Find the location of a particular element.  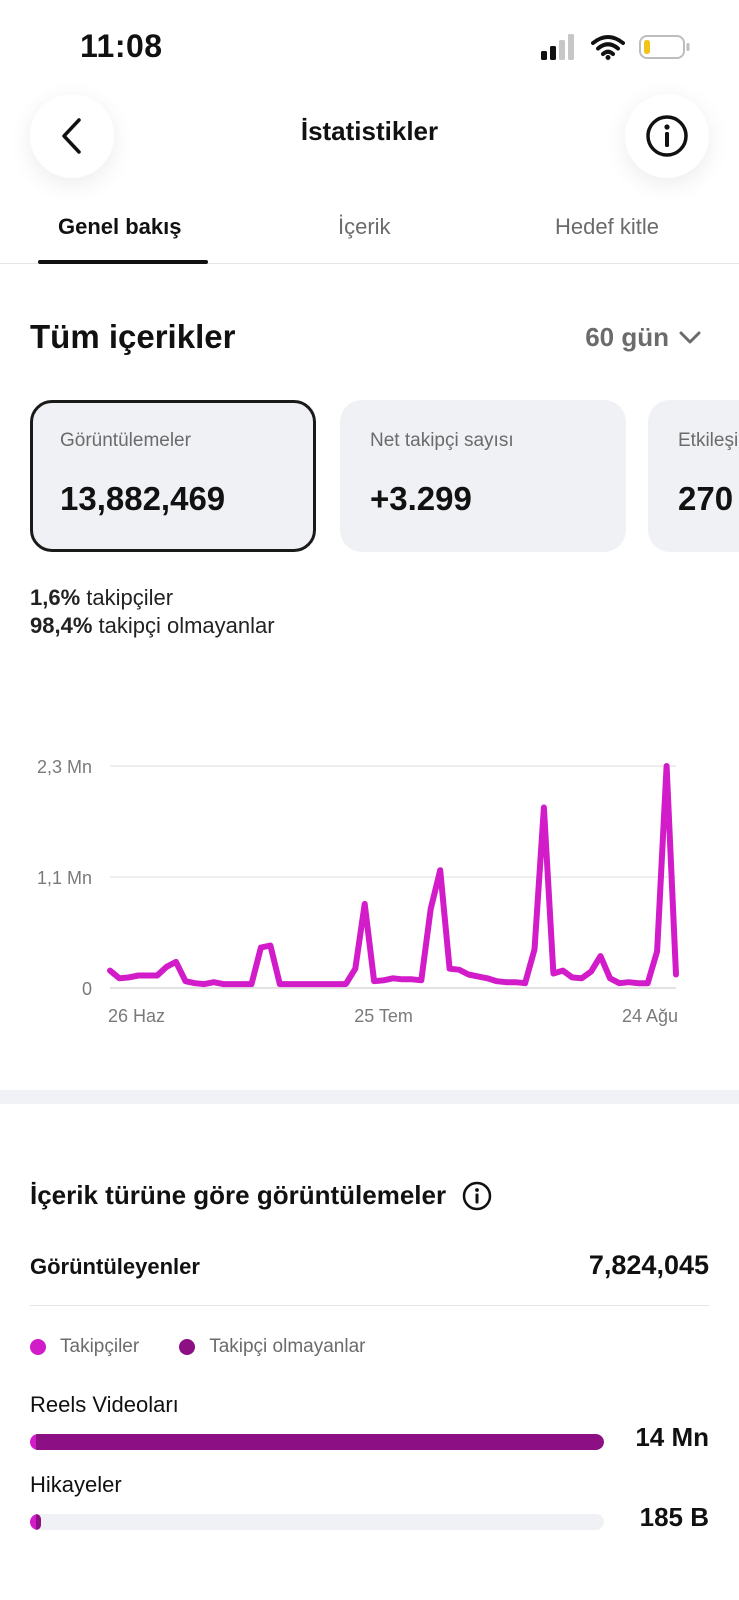

legend-non-followers: Takipçi olmayanlar is located at coordinates (272, 1347).